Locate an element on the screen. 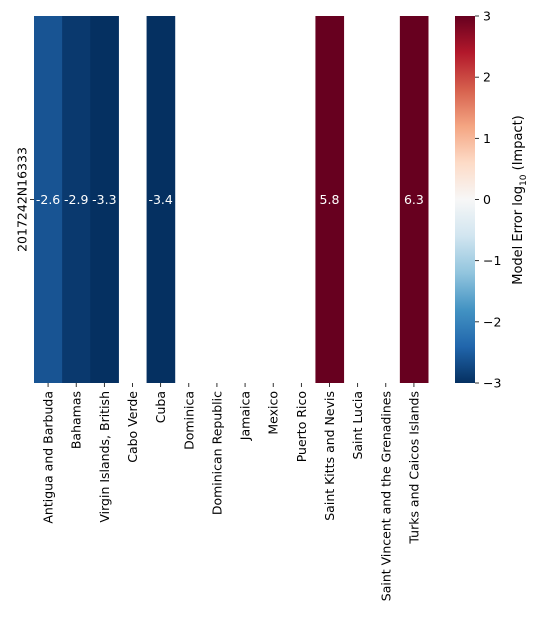 This screenshot has width=537, height=638. colorbar-ticks: 3 2 1 0 −1 −2 −3 is located at coordinates (488, 200).